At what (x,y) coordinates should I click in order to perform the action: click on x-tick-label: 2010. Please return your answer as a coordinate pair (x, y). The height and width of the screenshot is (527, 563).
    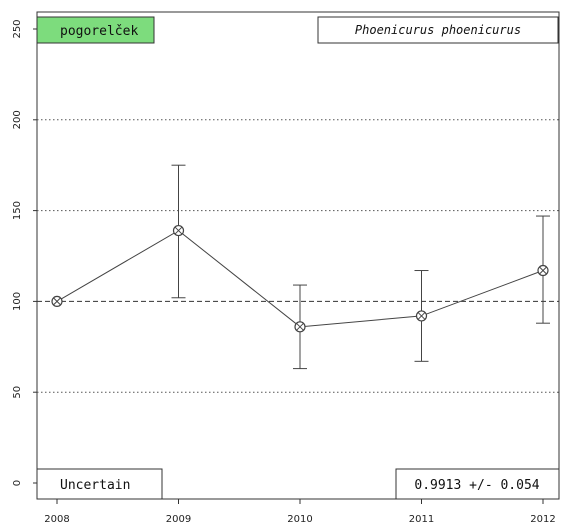
    Looking at the image, I should click on (299, 519).